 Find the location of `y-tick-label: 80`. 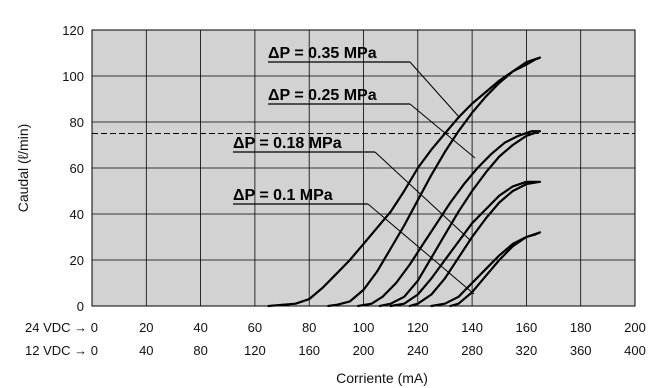

y-tick-label: 80 is located at coordinates (77, 122).